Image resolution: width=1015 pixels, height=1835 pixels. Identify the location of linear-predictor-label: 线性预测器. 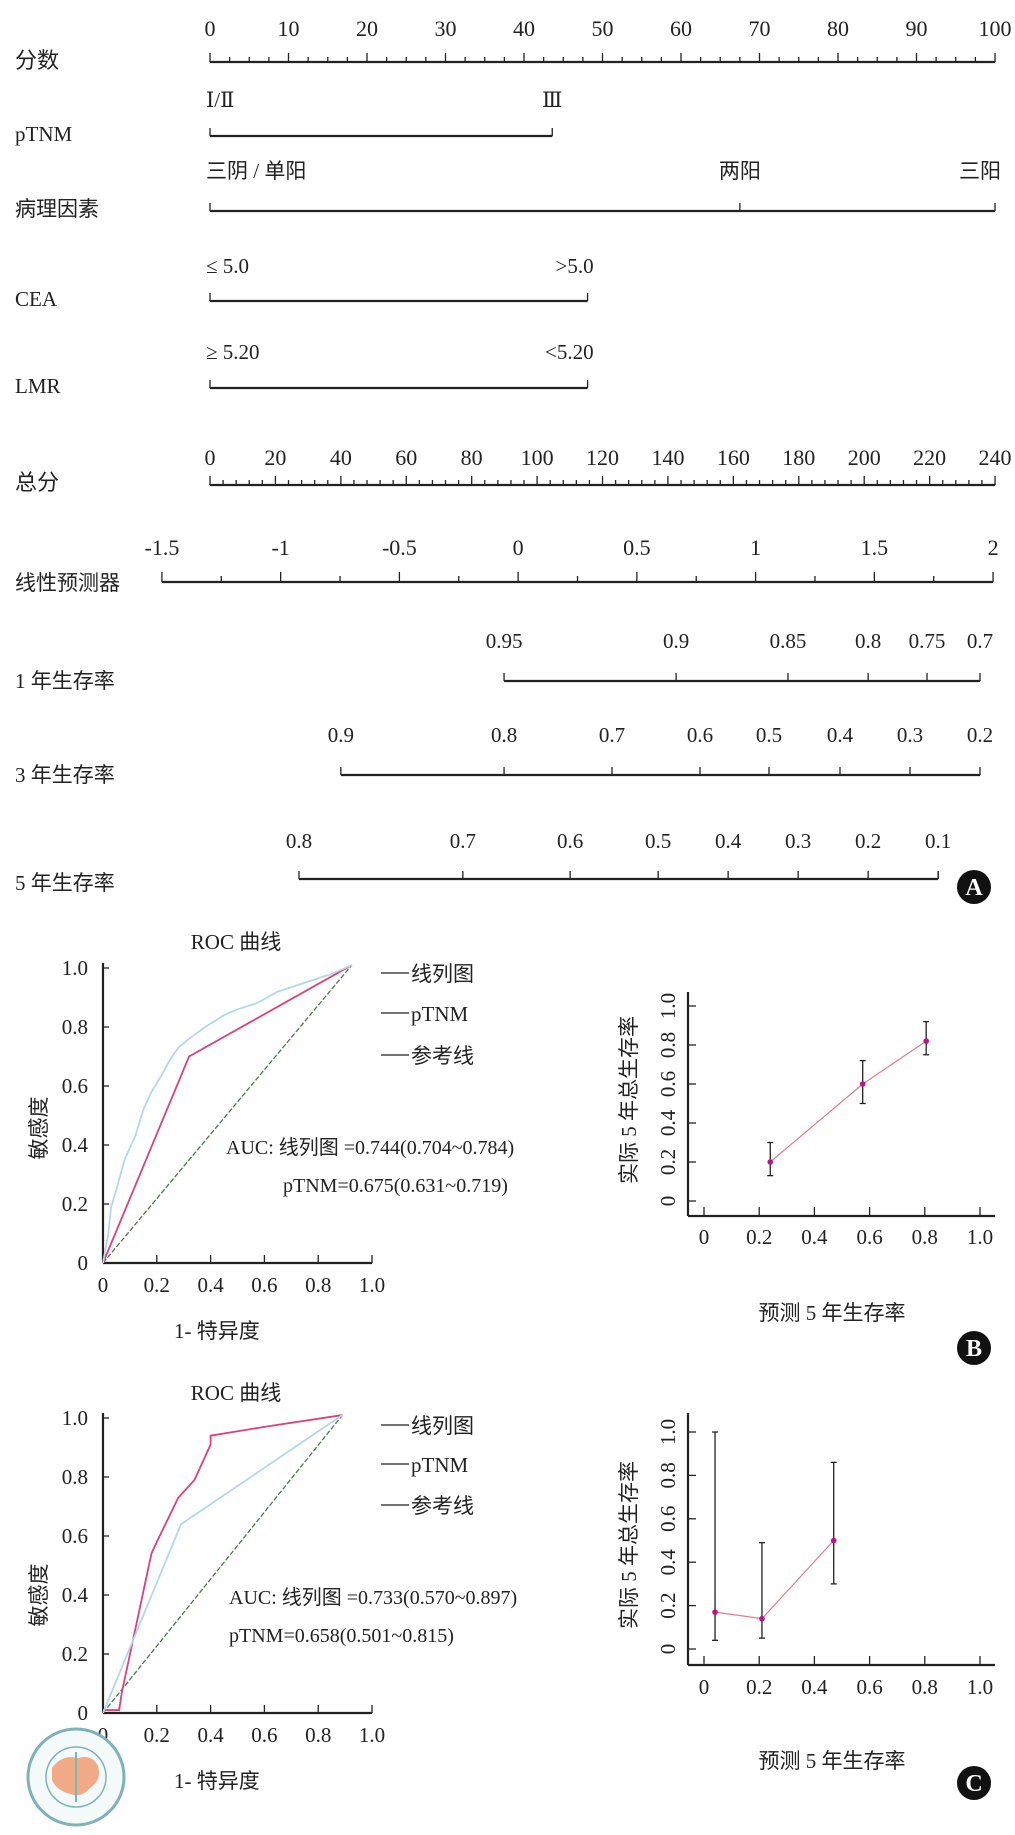
(67, 583).